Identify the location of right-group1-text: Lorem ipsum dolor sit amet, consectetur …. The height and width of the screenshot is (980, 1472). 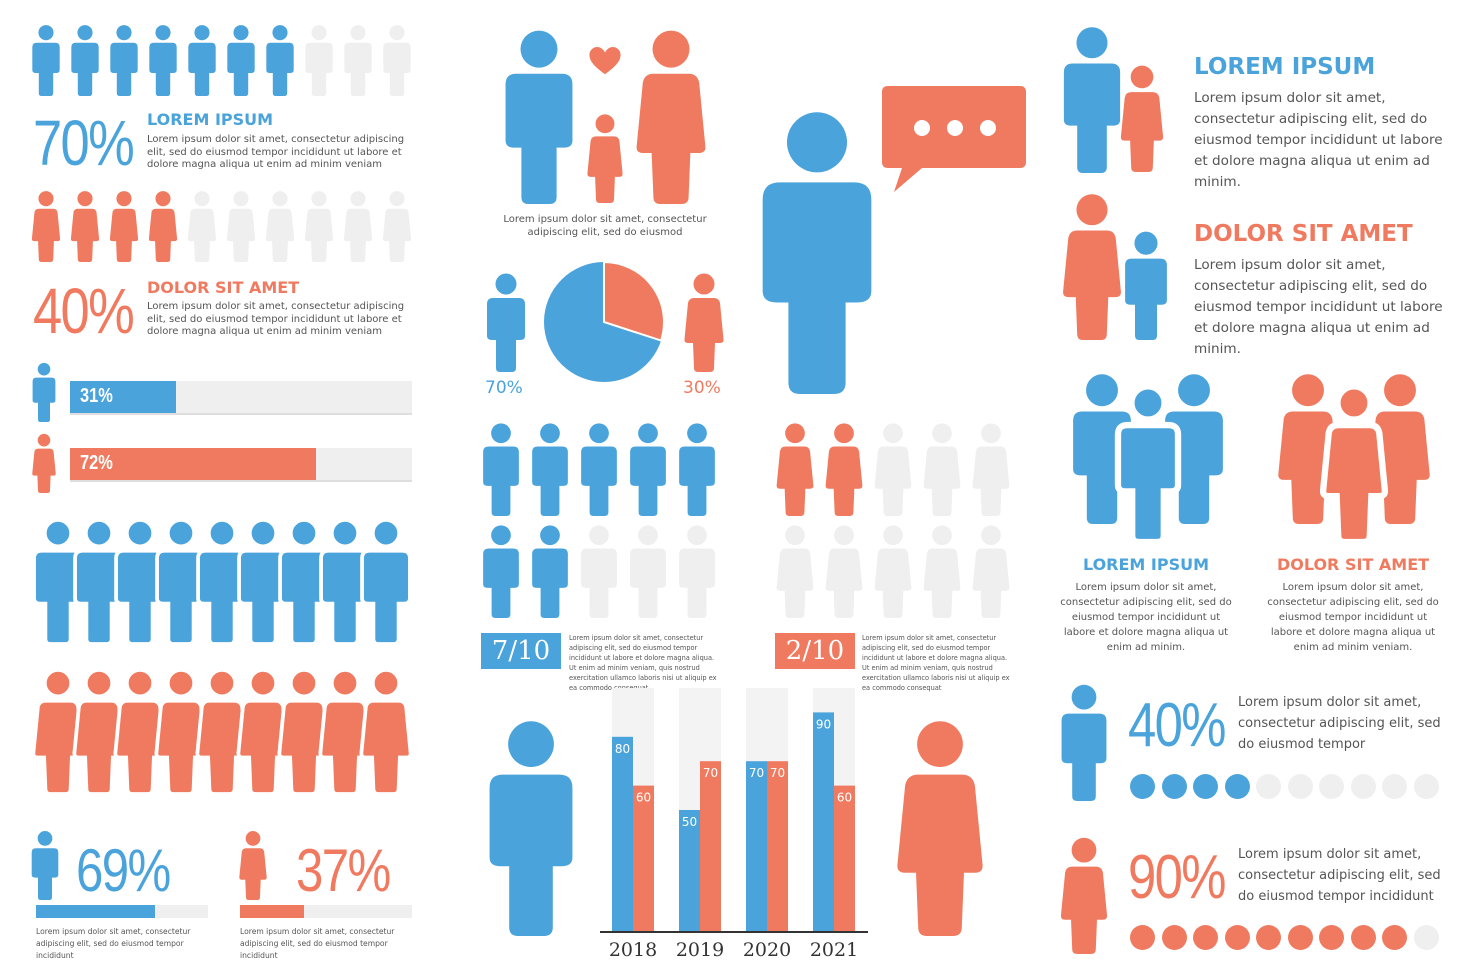
(1146, 617).